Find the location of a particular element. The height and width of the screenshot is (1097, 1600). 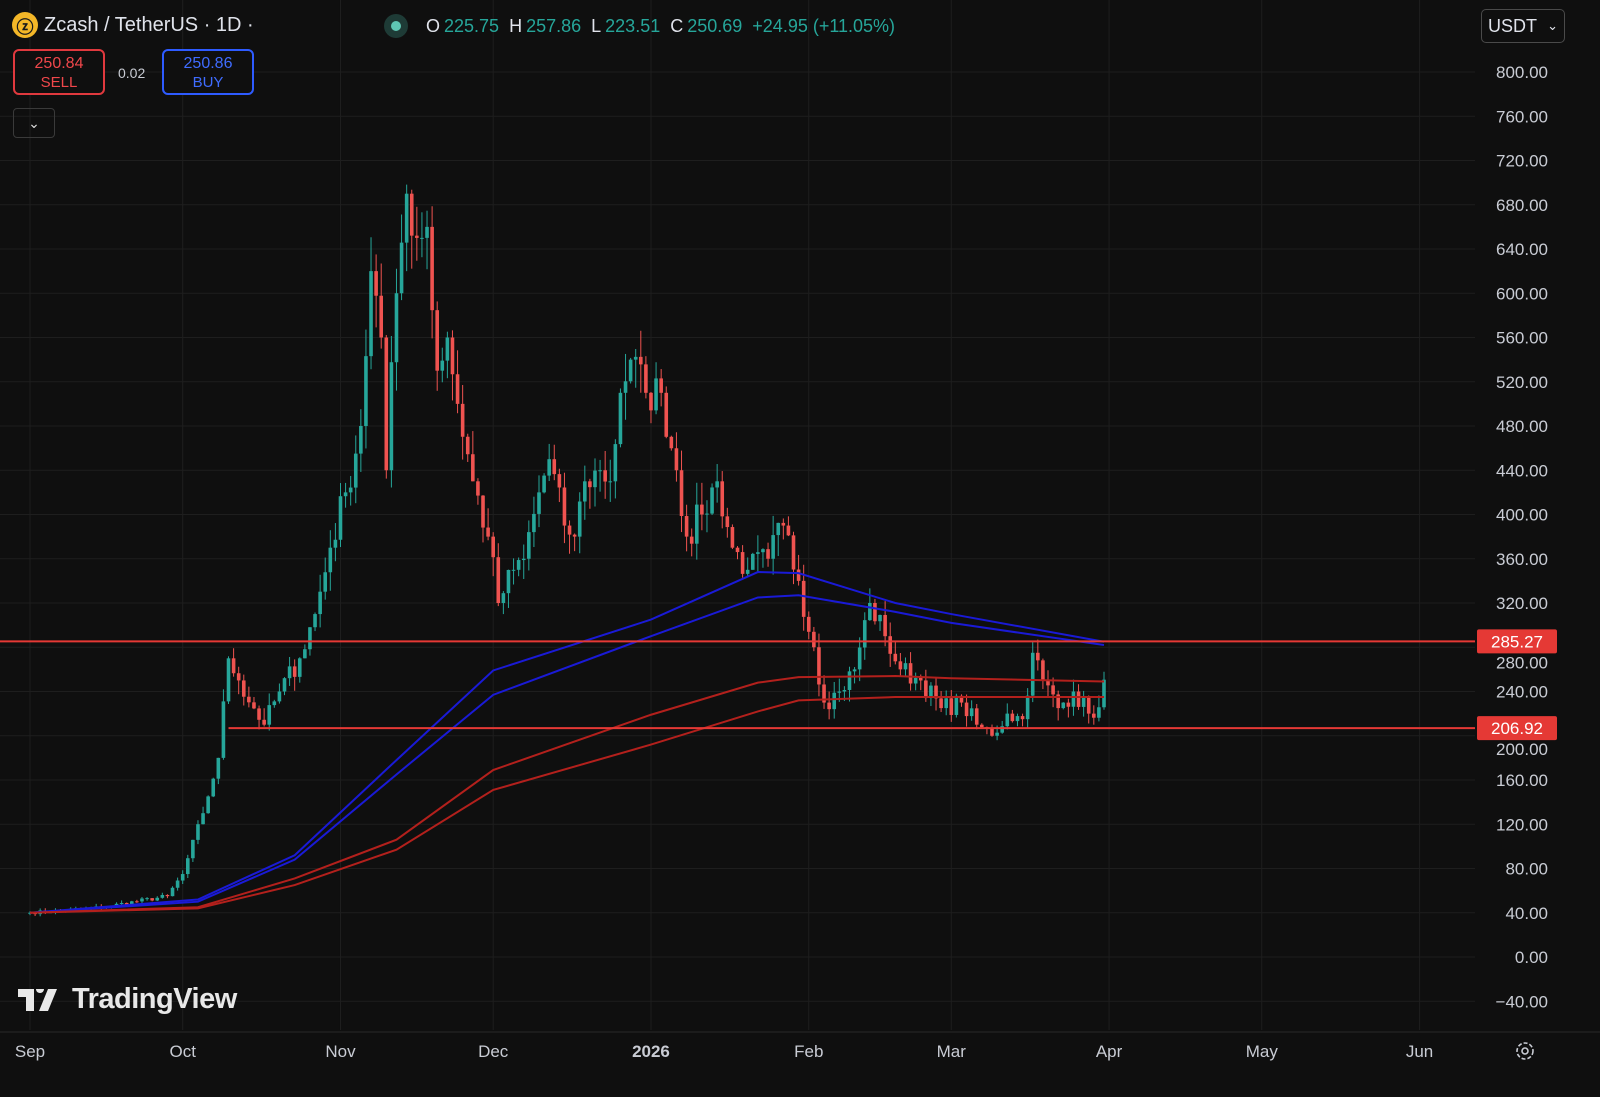

symbol-header: ⓩ Zcash / TetherUS · 1D · is located at coordinates (133, 25).